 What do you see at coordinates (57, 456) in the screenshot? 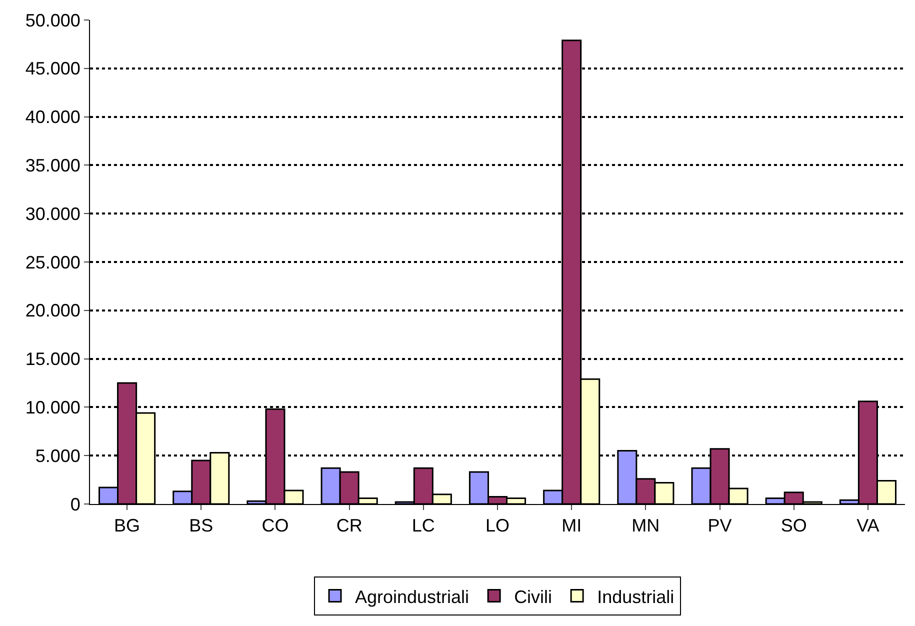
I see `y-tick-label: 5.000` at bounding box center [57, 456].